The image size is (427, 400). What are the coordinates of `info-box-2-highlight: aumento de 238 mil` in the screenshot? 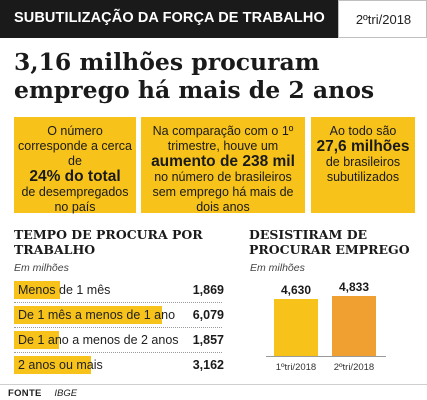 It's located at (223, 161).